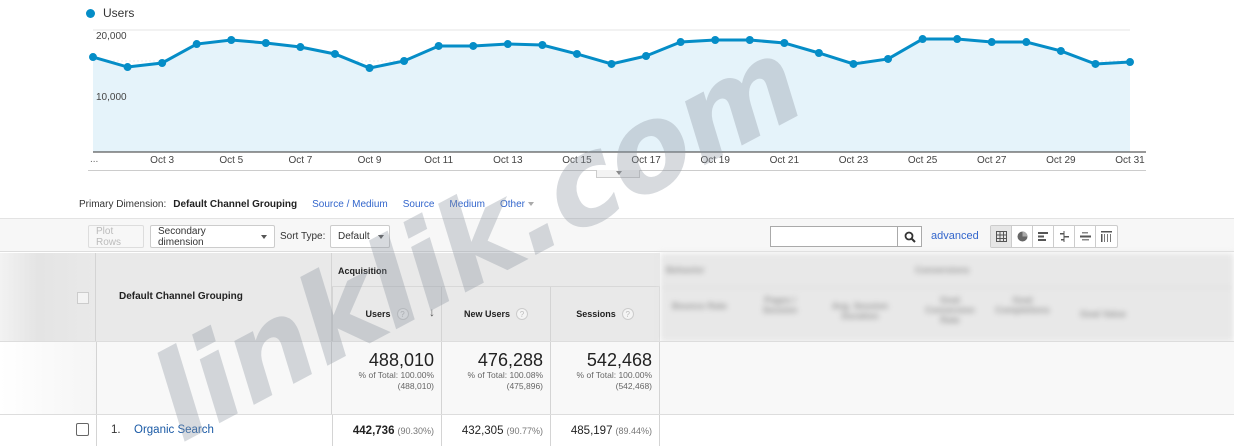 The height and width of the screenshot is (446, 1234). What do you see at coordinates (387, 430) in the screenshot?
I see `row-users: 442,736 (90.30%)` at bounding box center [387, 430].